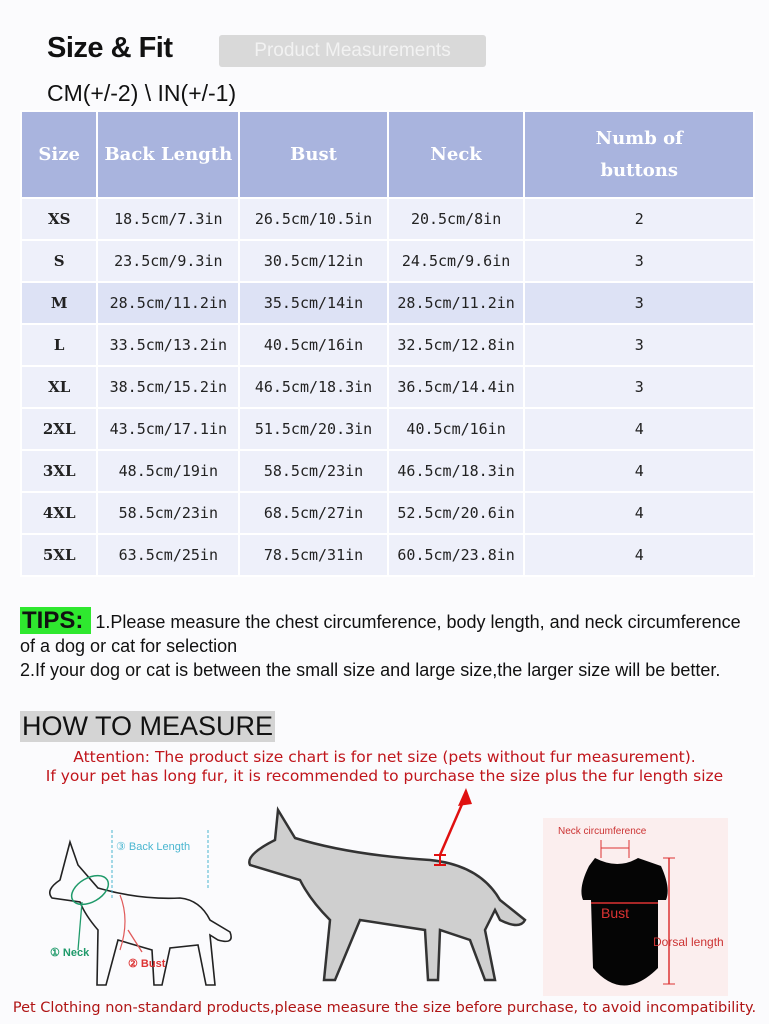 The width and height of the screenshot is (769, 1024). What do you see at coordinates (456, 219) in the screenshot?
I see `table-cell: 20.5cm/8in` at bounding box center [456, 219].